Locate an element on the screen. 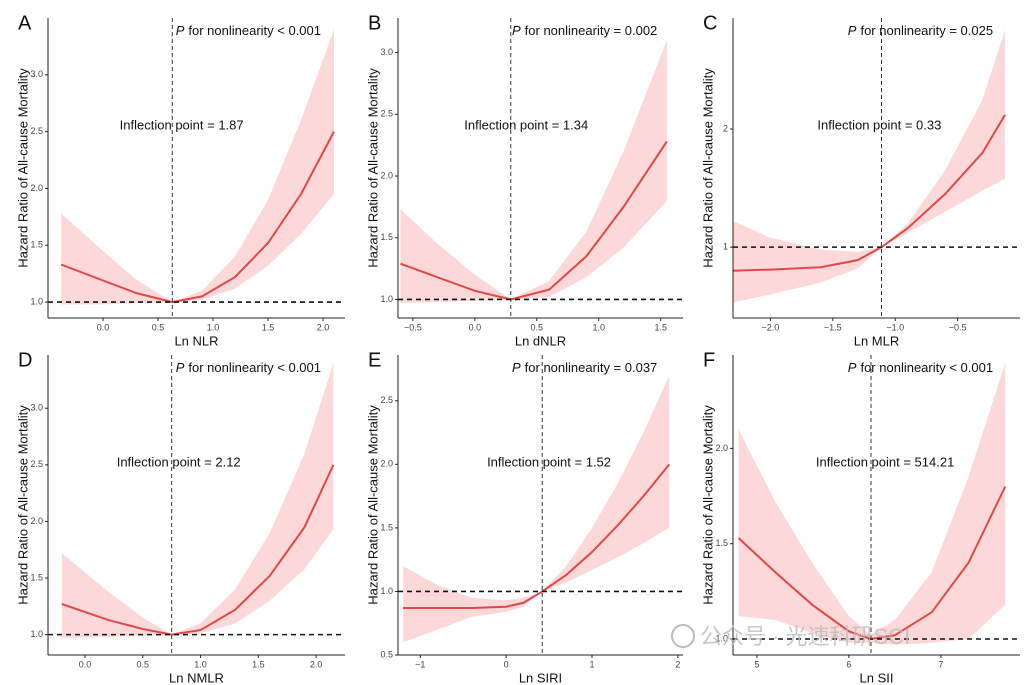 Image resolution: width=1024 pixels, height=685 pixels. watermark: 公众号 · 光速科研SCI is located at coordinates (790, 636).